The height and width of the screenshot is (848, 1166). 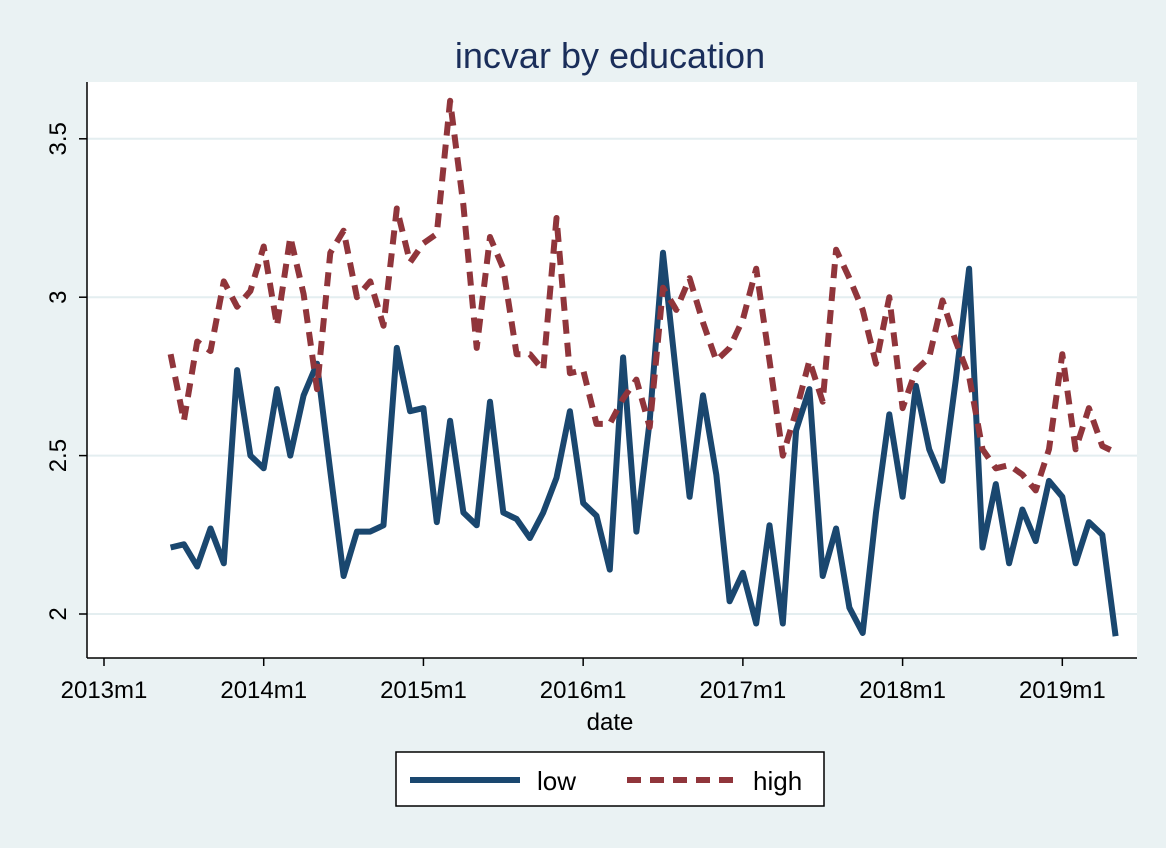 I want to click on legend: low high, so click(x=610, y=779).